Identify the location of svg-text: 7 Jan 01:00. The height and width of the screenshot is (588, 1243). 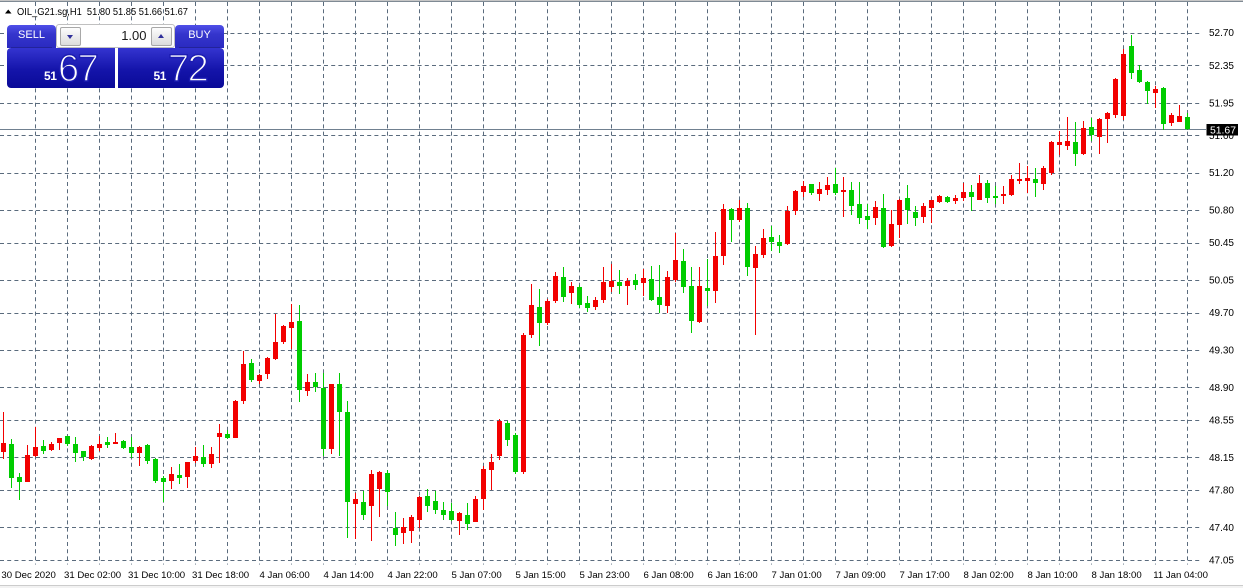
(797, 575).